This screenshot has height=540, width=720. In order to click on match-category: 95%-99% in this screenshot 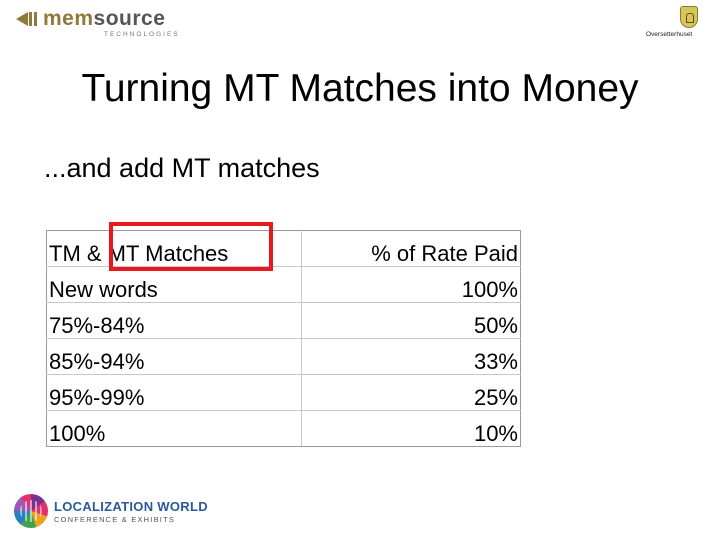, I will do `click(174, 392)`.